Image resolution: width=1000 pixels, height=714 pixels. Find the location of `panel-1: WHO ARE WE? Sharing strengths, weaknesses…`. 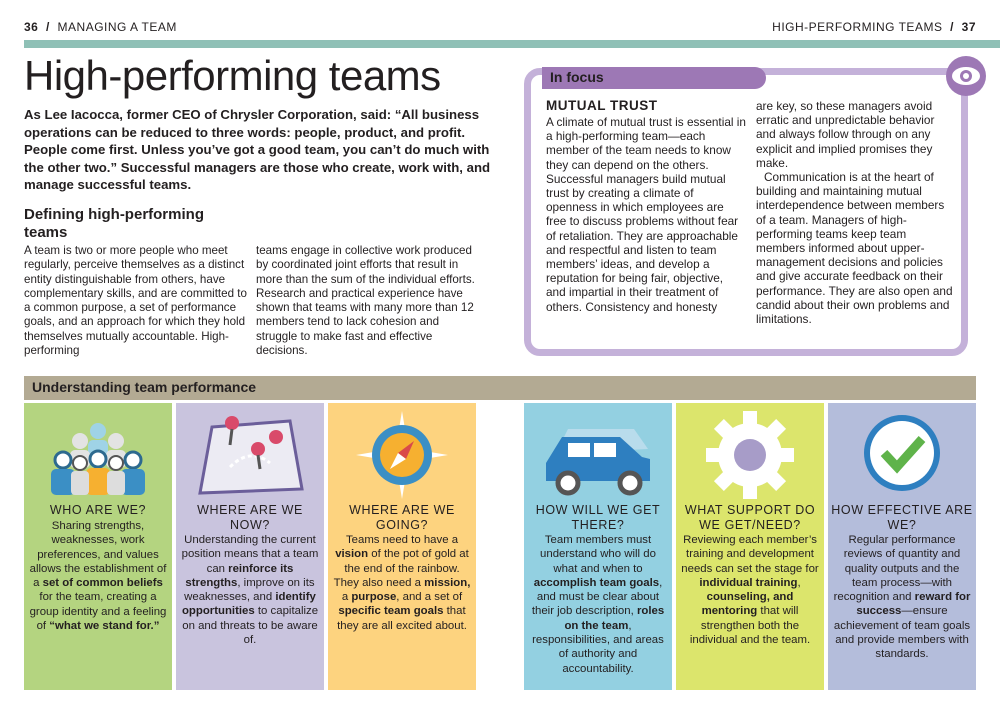

panel-1: WHO ARE WE? Sharing strengths, weaknesses… is located at coordinates (98, 546).